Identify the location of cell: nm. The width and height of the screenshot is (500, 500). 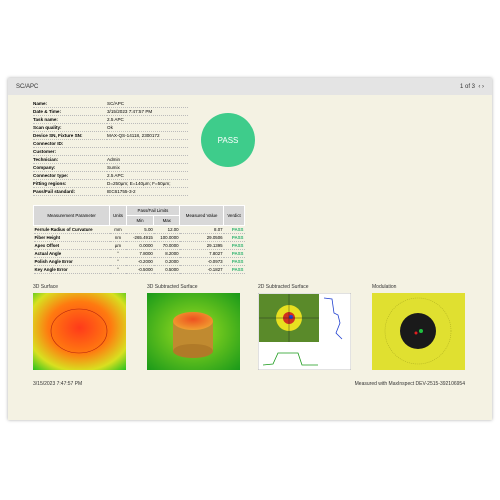
(118, 237).